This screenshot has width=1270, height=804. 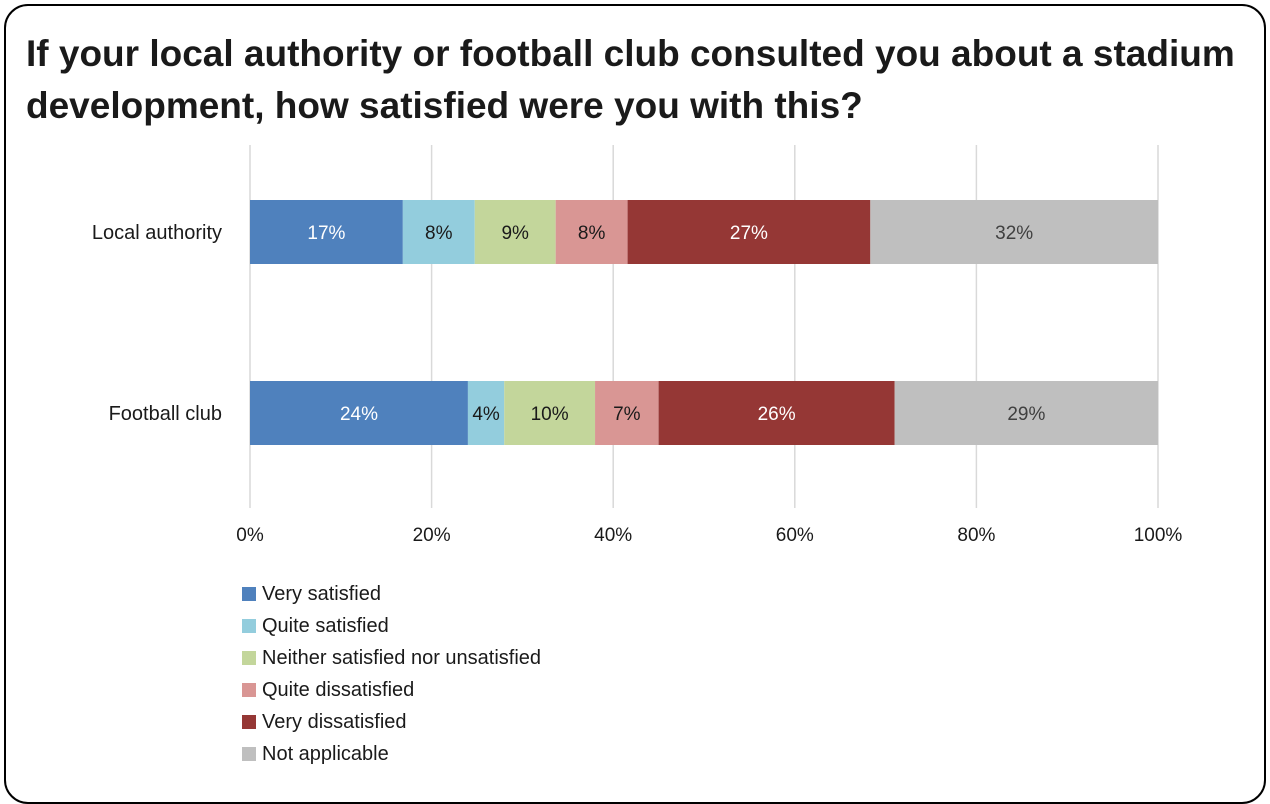 What do you see at coordinates (432, 535) in the screenshot?
I see `x-tick-label: 20%` at bounding box center [432, 535].